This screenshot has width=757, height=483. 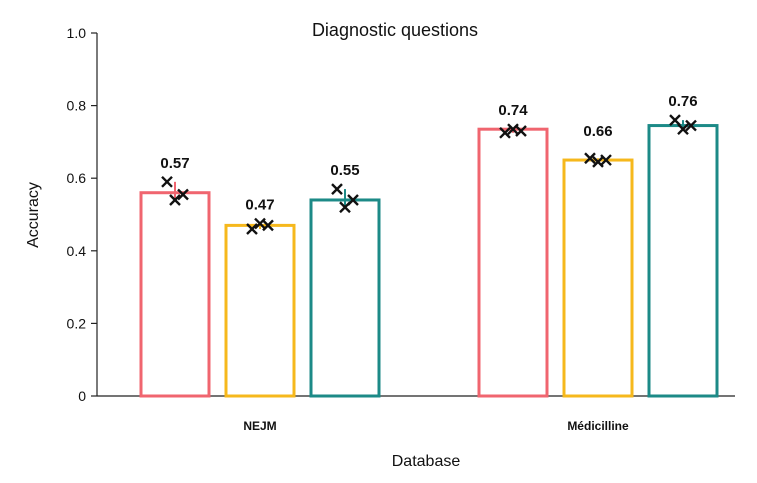 What do you see at coordinates (33, 215) in the screenshot?
I see `y-axis-label: Accuracy` at bounding box center [33, 215].